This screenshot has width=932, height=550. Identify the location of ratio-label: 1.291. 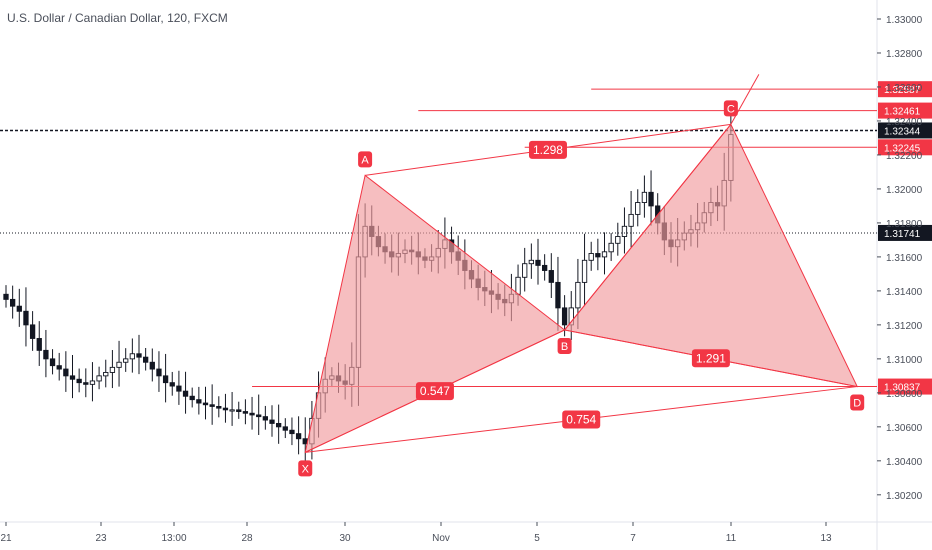
(711, 358).